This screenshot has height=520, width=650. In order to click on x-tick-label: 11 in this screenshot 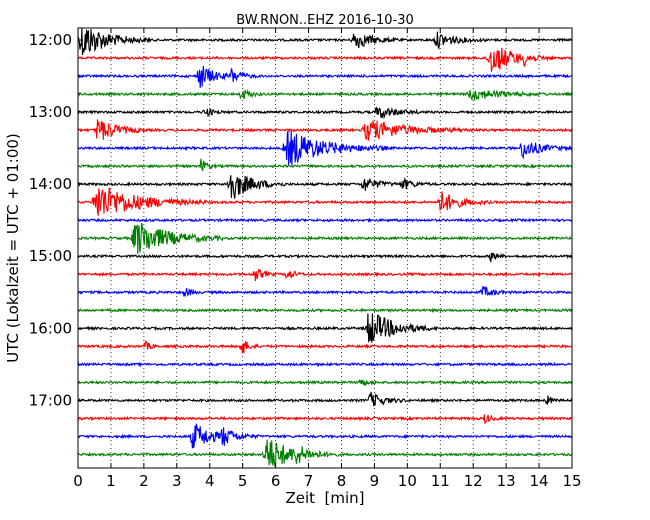, I will do `click(440, 481)`.